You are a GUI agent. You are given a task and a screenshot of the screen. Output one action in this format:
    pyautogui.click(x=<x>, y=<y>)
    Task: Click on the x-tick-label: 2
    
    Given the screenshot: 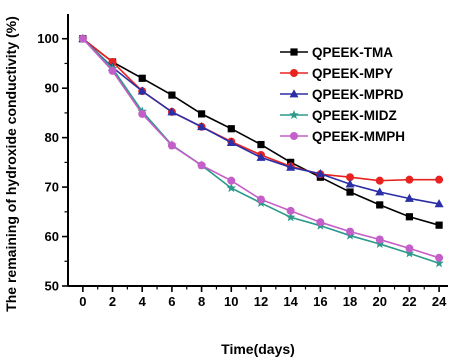 What is the action you would take?
    pyautogui.click(x=112, y=301)
    